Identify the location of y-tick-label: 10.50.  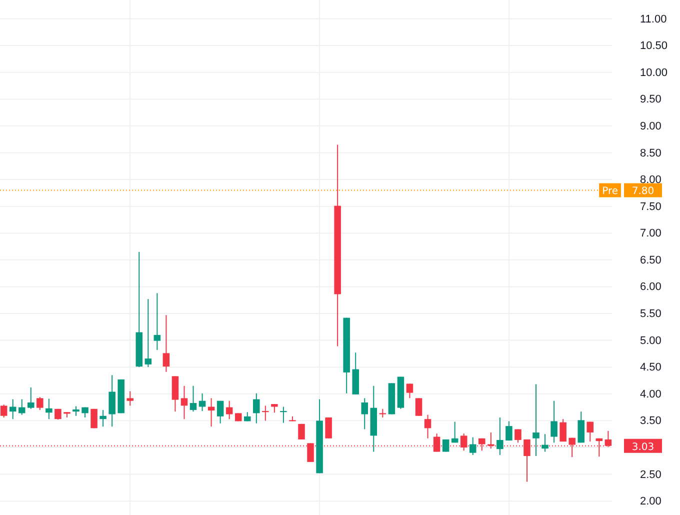
(654, 46).